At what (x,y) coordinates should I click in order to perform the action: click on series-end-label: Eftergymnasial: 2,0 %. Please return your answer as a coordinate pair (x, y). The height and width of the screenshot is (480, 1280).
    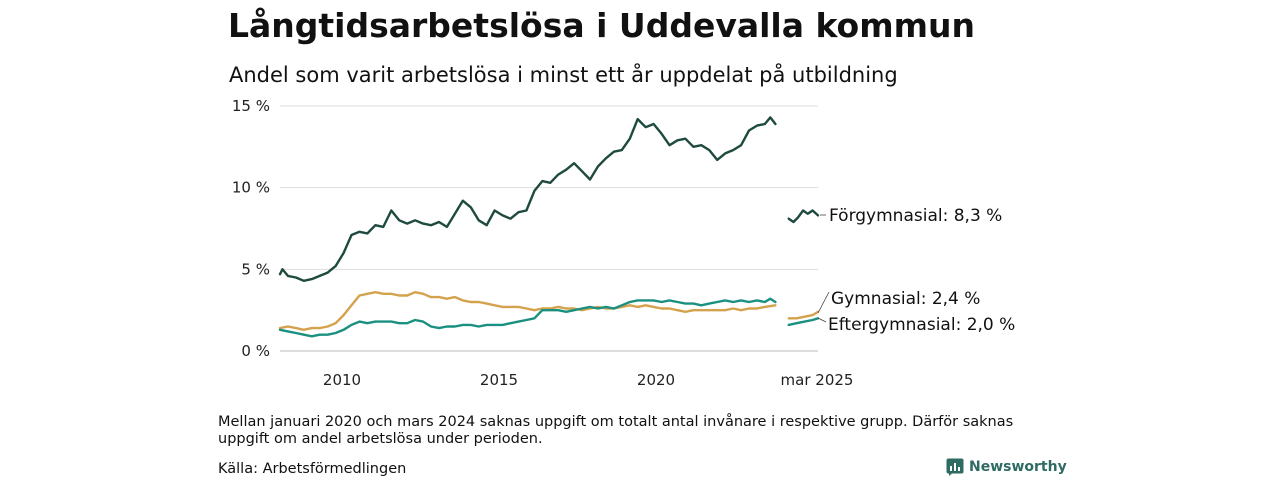
    Looking at the image, I should click on (921, 325).